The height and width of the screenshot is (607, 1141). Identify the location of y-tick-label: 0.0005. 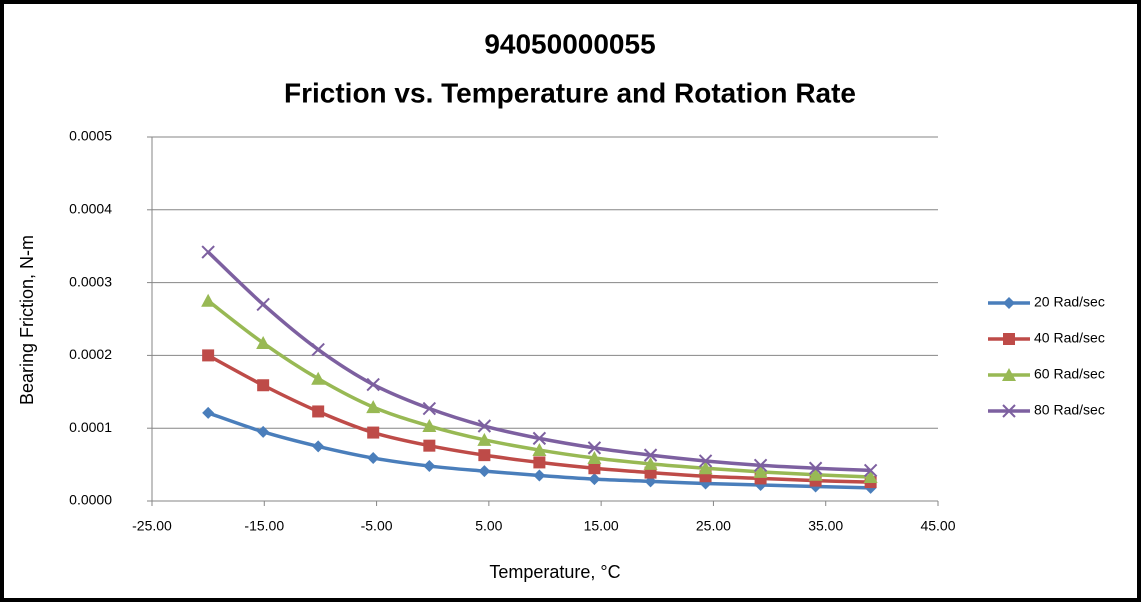
(90, 136).